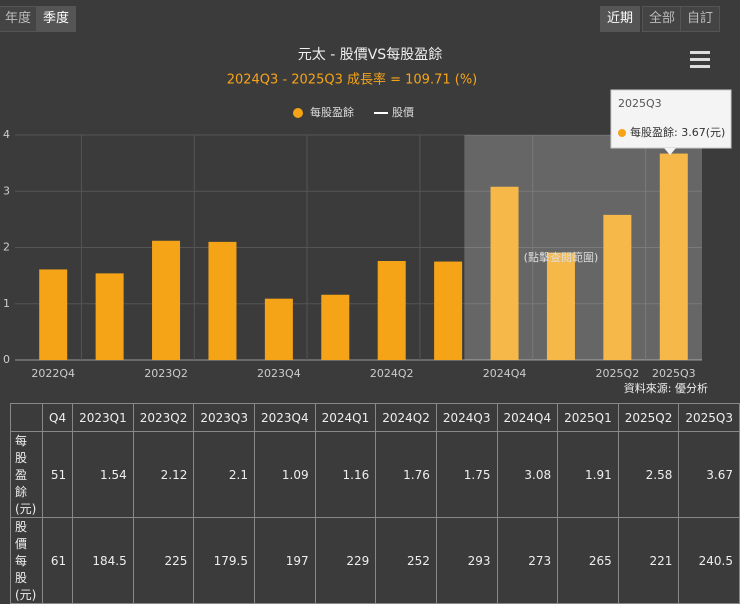 This screenshot has height=604, width=740. Describe the element at coordinates (677, 132) in the screenshot. I see `tooltip-text: 每股盈餘: 3.67(元)` at that location.